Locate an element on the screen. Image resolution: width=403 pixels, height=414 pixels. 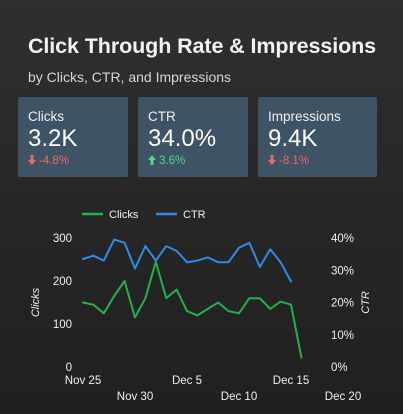
x-tick-label: Nov 25 is located at coordinates (83, 381).